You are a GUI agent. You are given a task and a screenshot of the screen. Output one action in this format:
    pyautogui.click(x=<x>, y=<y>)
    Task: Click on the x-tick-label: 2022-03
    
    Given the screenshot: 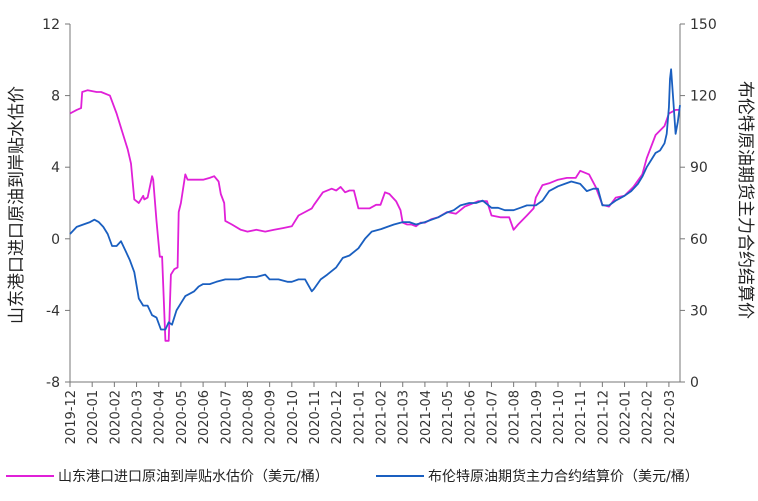 What is the action you would take?
    pyautogui.click(x=670, y=417)
    